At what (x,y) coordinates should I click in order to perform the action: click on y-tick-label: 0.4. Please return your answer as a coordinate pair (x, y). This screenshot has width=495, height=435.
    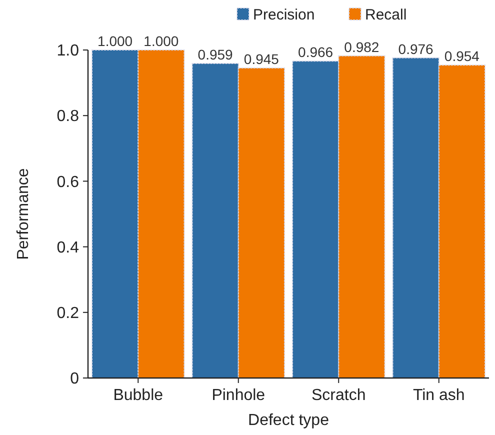
    Looking at the image, I should click on (68, 247).